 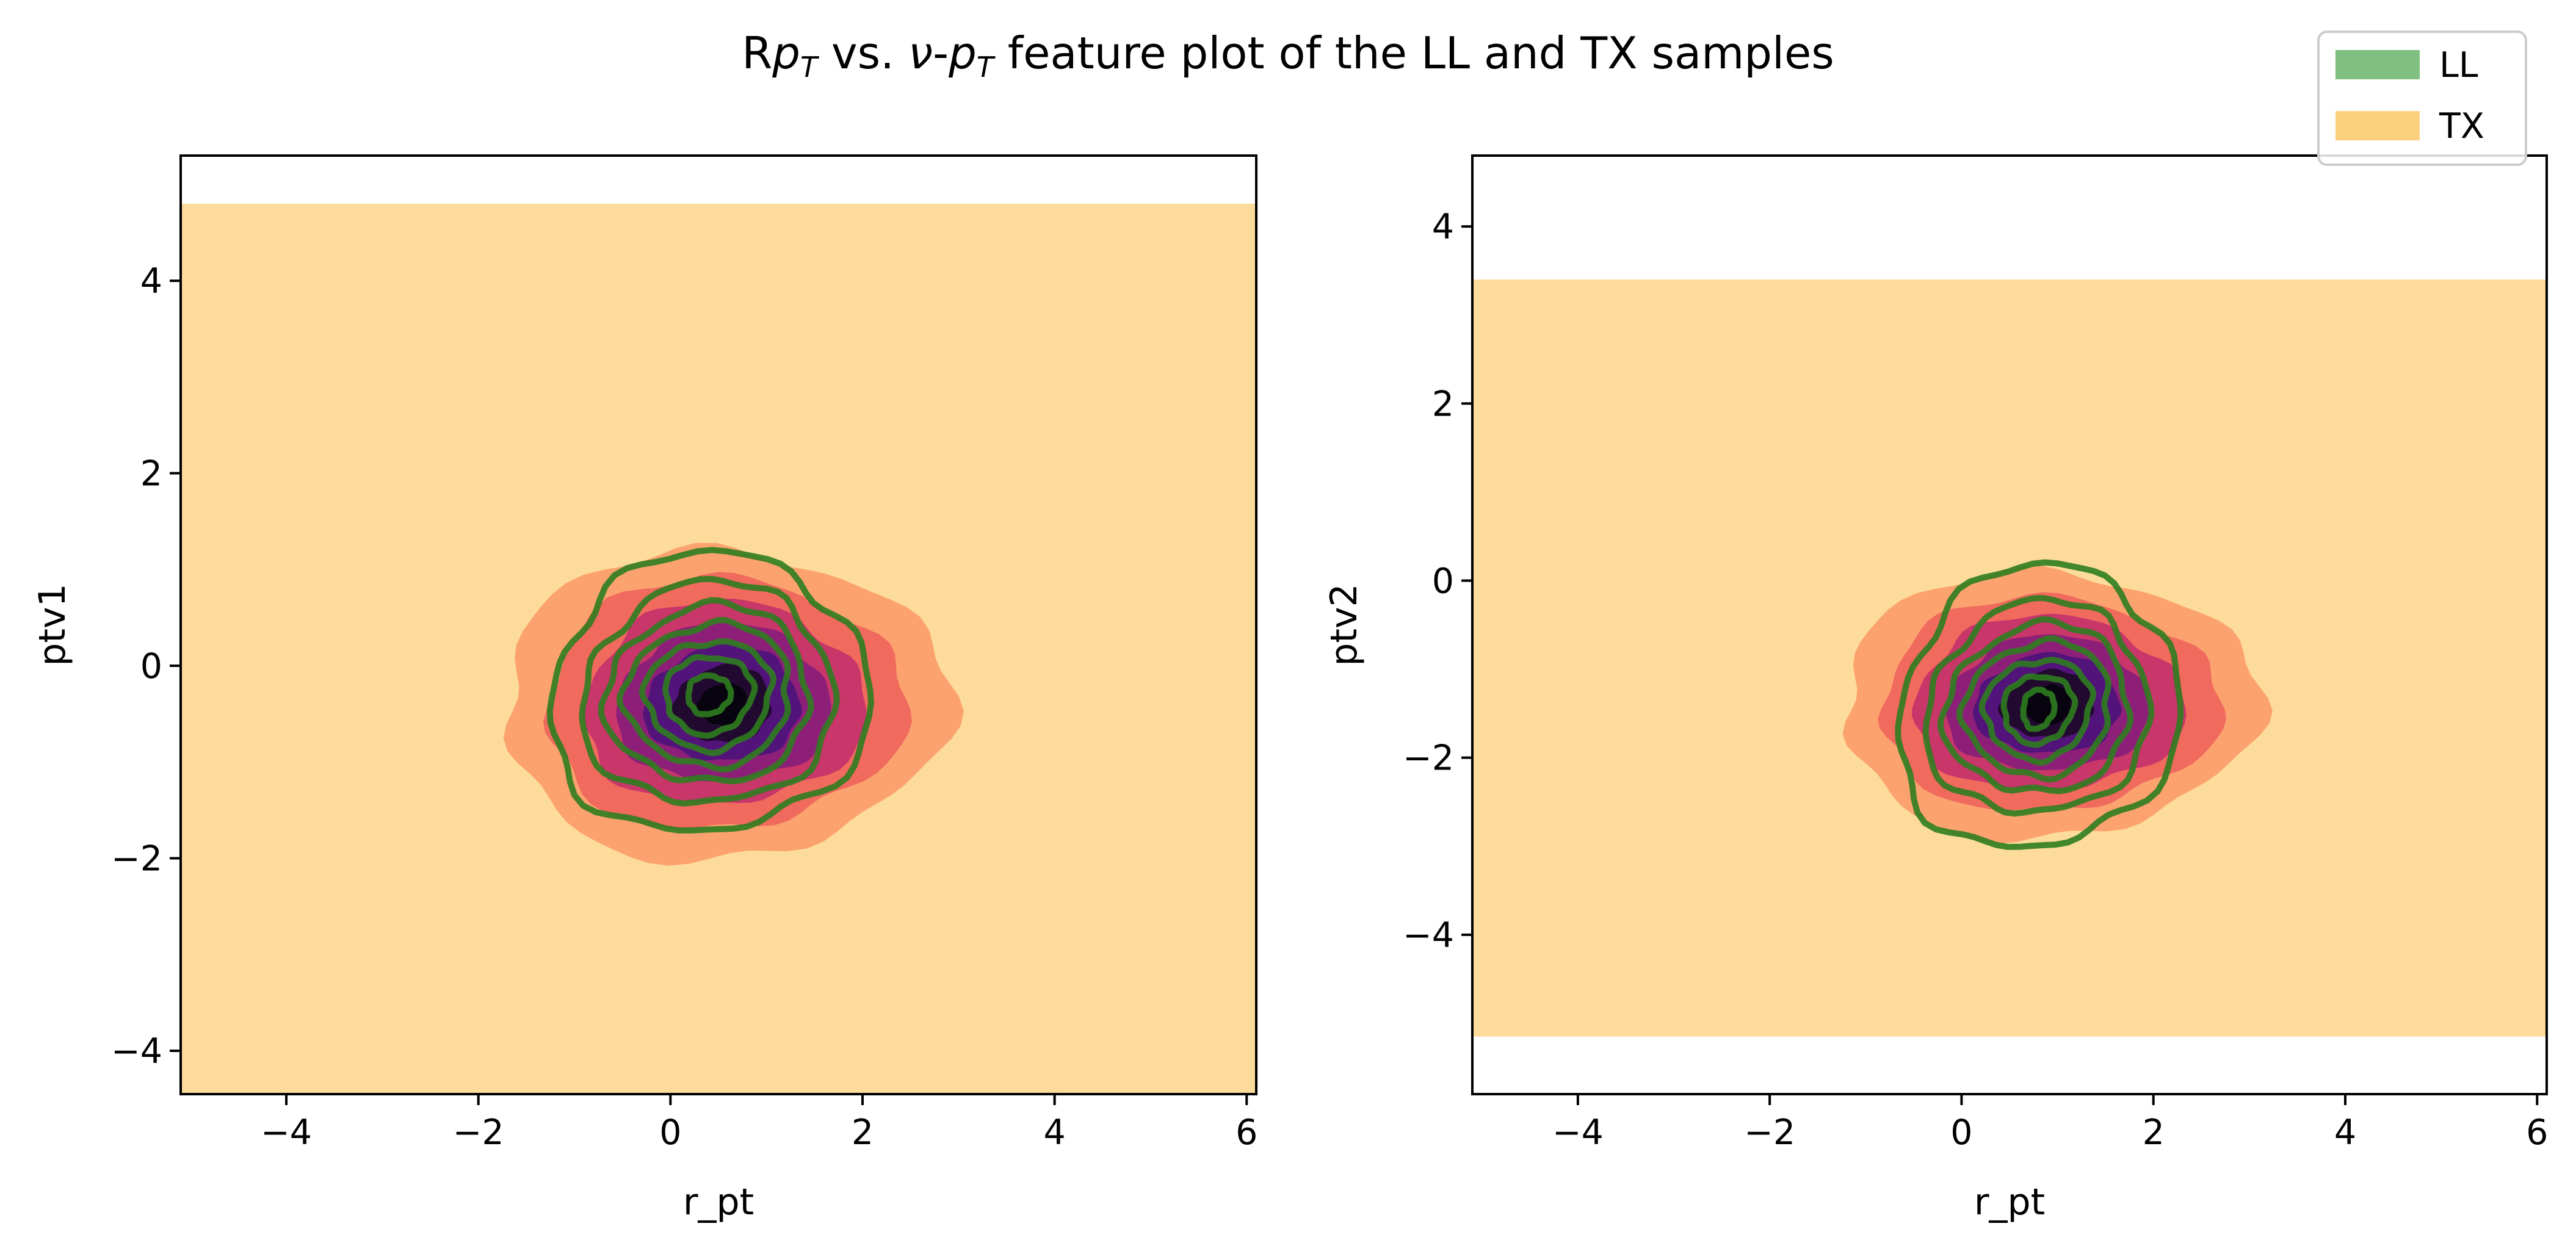 What do you see at coordinates (52, 625) in the screenshot?
I see `y-axis-label: ptv1` at bounding box center [52, 625].